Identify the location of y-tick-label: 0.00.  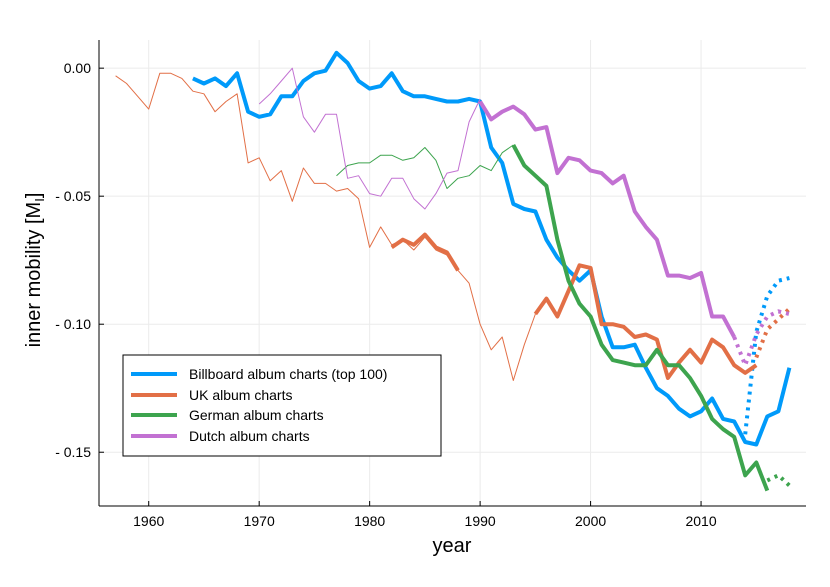
(77, 68).